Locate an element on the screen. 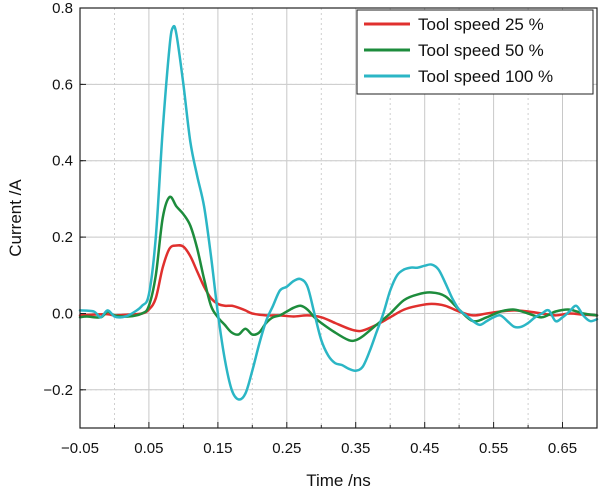 Image resolution: width=600 pixels, height=493 pixels. x-tick-label: 0.25 is located at coordinates (286, 448).